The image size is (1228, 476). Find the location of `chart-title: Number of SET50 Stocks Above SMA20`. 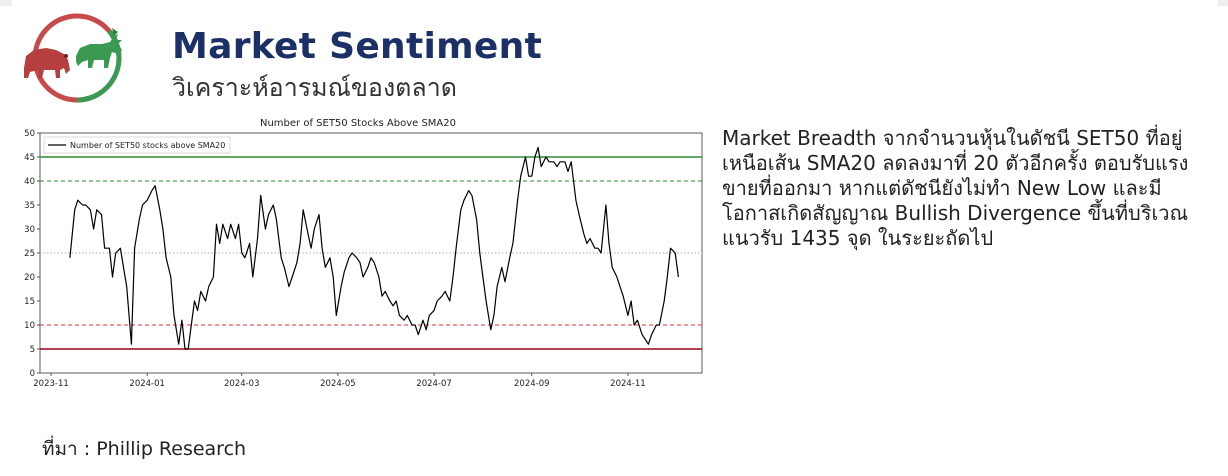

chart-title: Number of SET50 Stocks Above SMA20 is located at coordinates (358, 123).